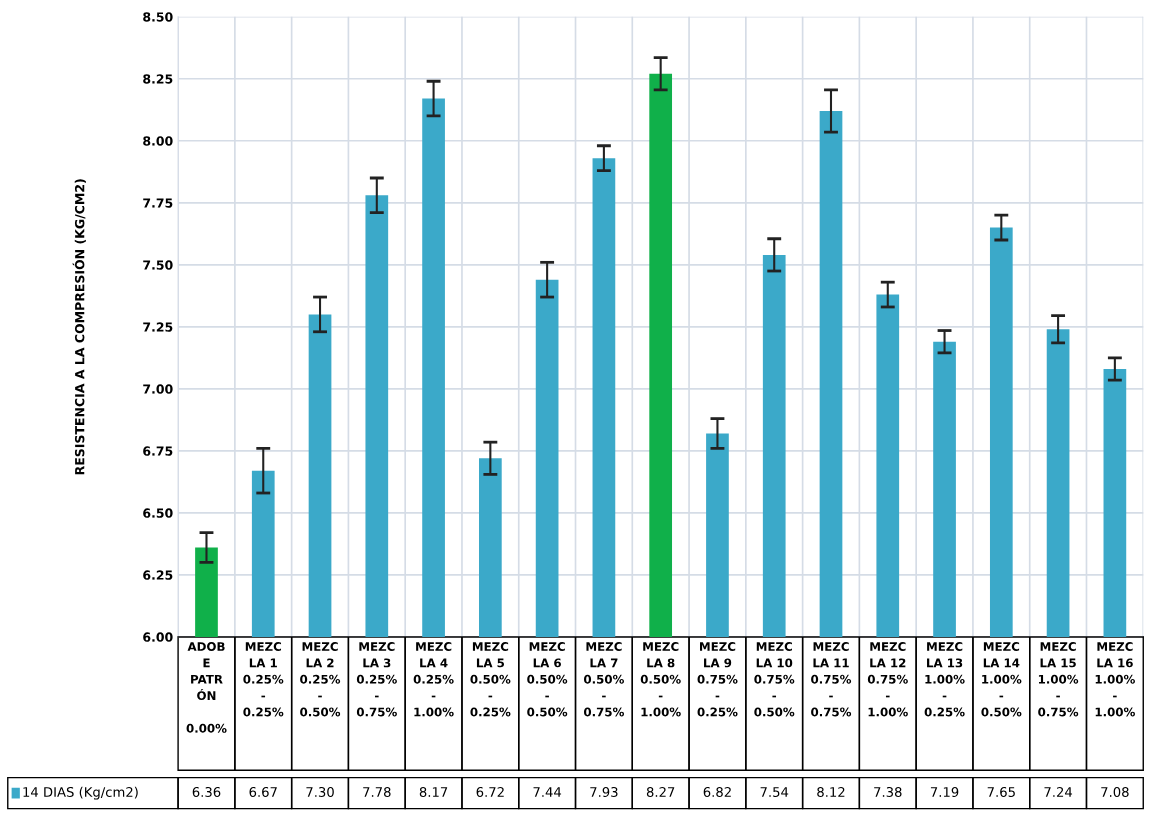 The width and height of the screenshot is (1149, 838). What do you see at coordinates (158, 513) in the screenshot?
I see `y-tick-label: 6.50` at bounding box center [158, 513].